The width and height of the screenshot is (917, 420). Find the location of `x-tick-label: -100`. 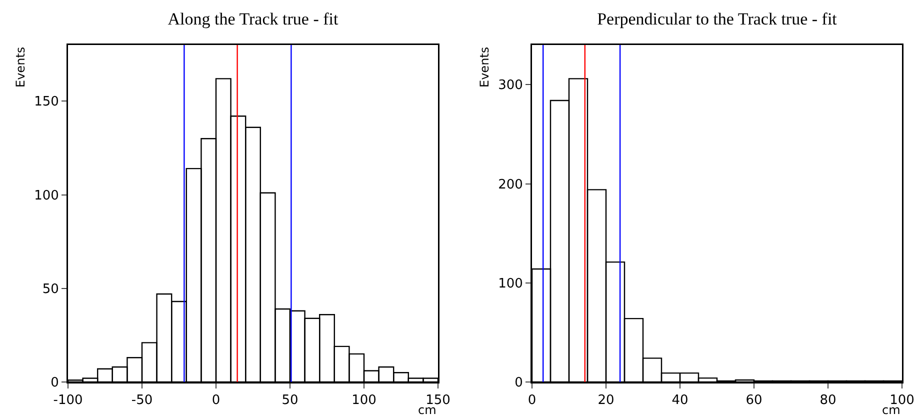

x-tick-label: -100 is located at coordinates (68, 400).